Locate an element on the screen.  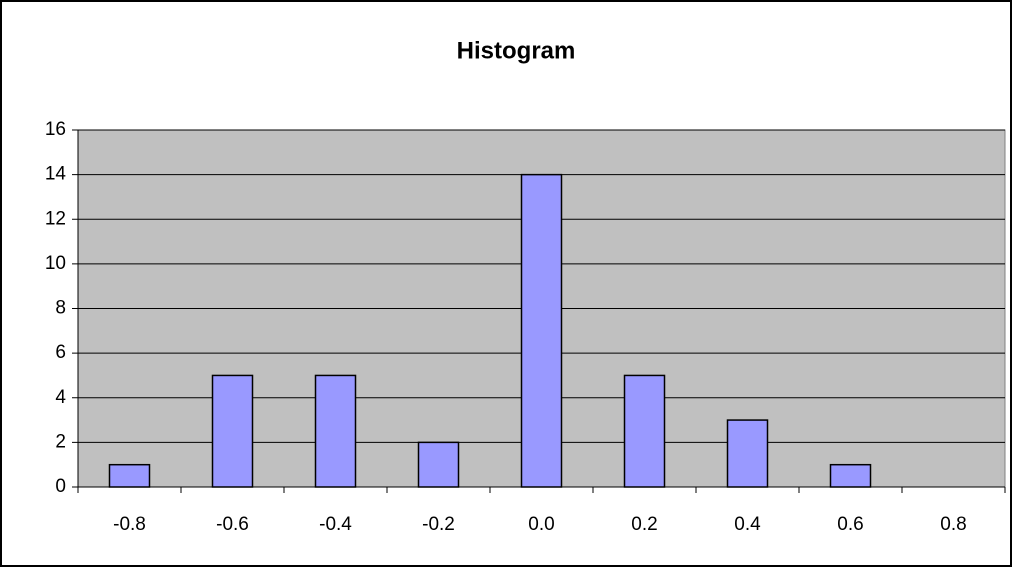
x-tick-label: 0.2 is located at coordinates (644, 524).